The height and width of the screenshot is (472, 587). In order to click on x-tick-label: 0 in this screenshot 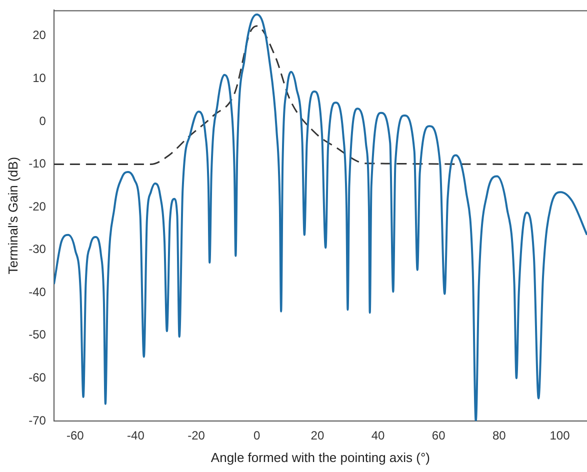, I will do `click(257, 435)`.